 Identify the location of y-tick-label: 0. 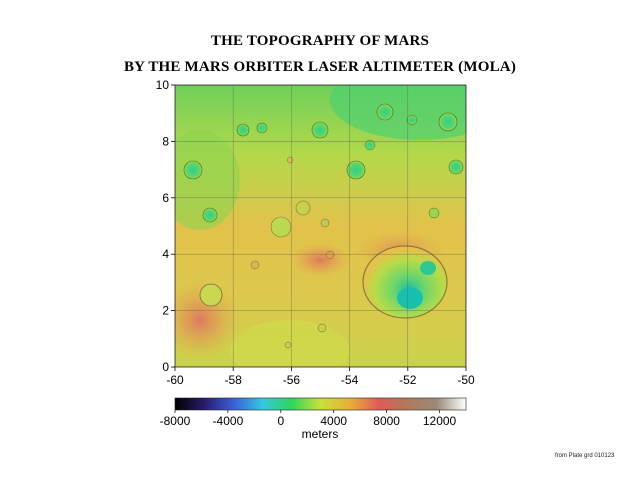
(165, 367).